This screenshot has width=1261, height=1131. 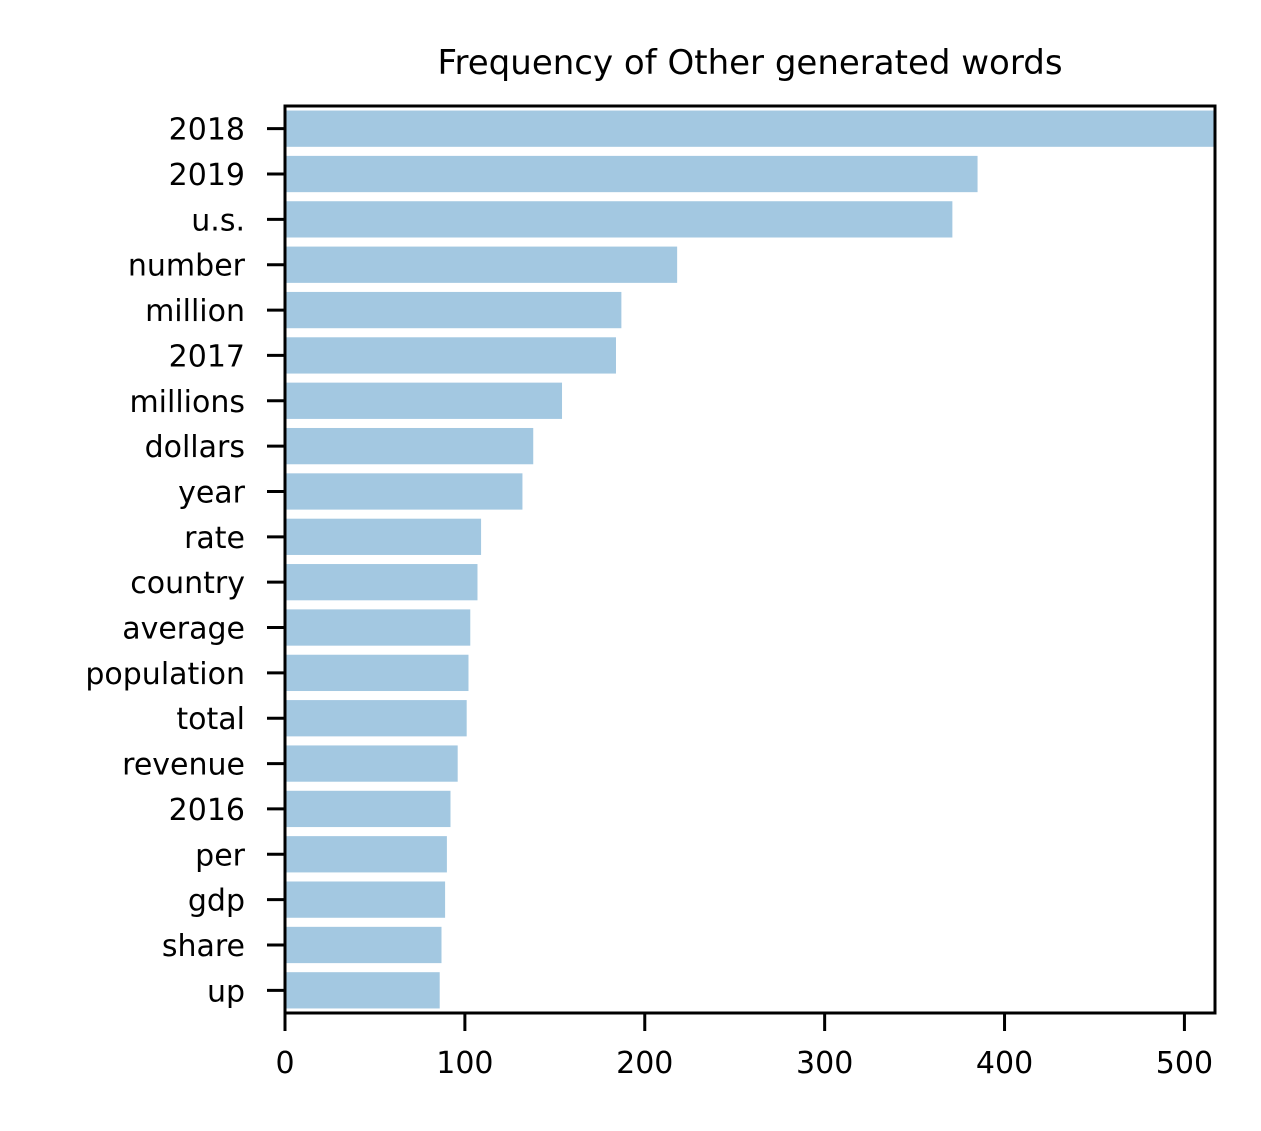 I want to click on y-tick-label-3: number, so click(x=187, y=266).